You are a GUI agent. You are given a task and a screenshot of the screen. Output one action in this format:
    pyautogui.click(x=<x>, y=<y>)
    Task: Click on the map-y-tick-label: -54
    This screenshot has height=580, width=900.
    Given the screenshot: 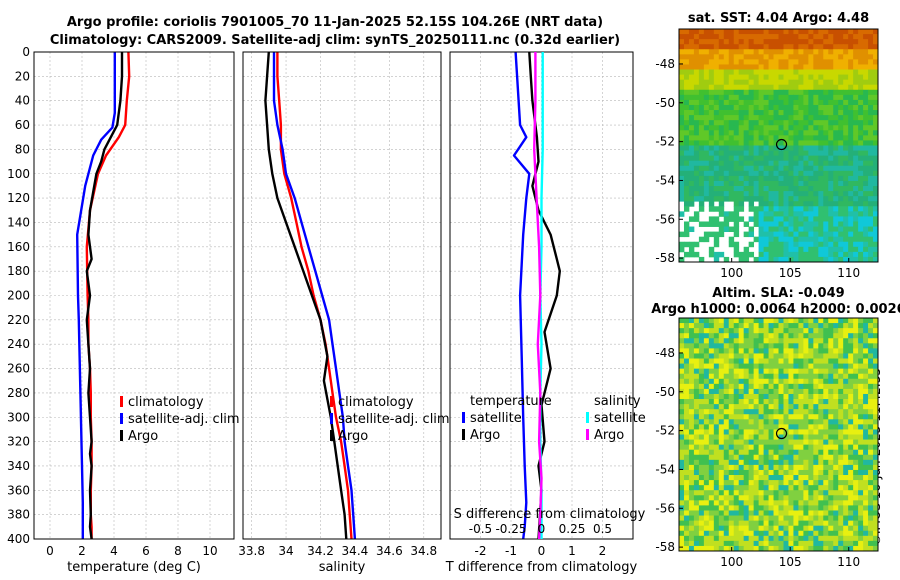 What is the action you would take?
    pyautogui.click(x=665, y=469)
    